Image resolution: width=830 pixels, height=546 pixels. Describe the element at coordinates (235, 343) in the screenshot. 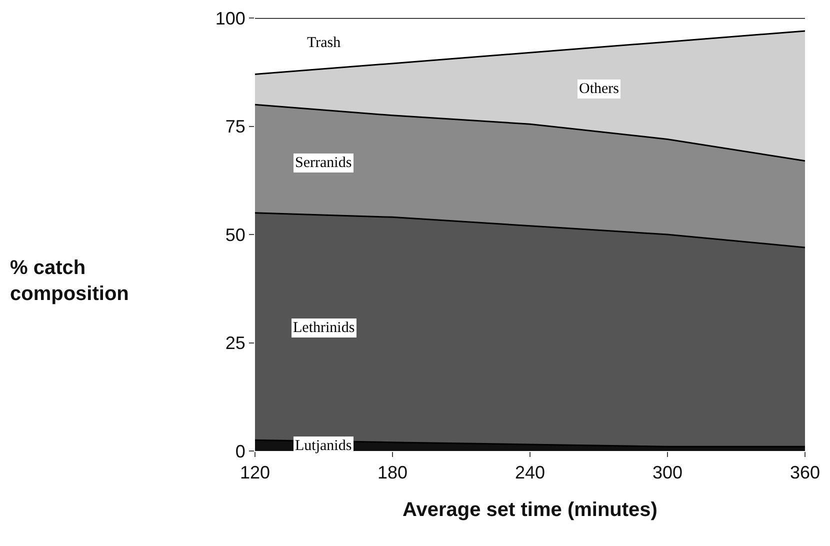

I see `y-tick-label: 25` at that location.